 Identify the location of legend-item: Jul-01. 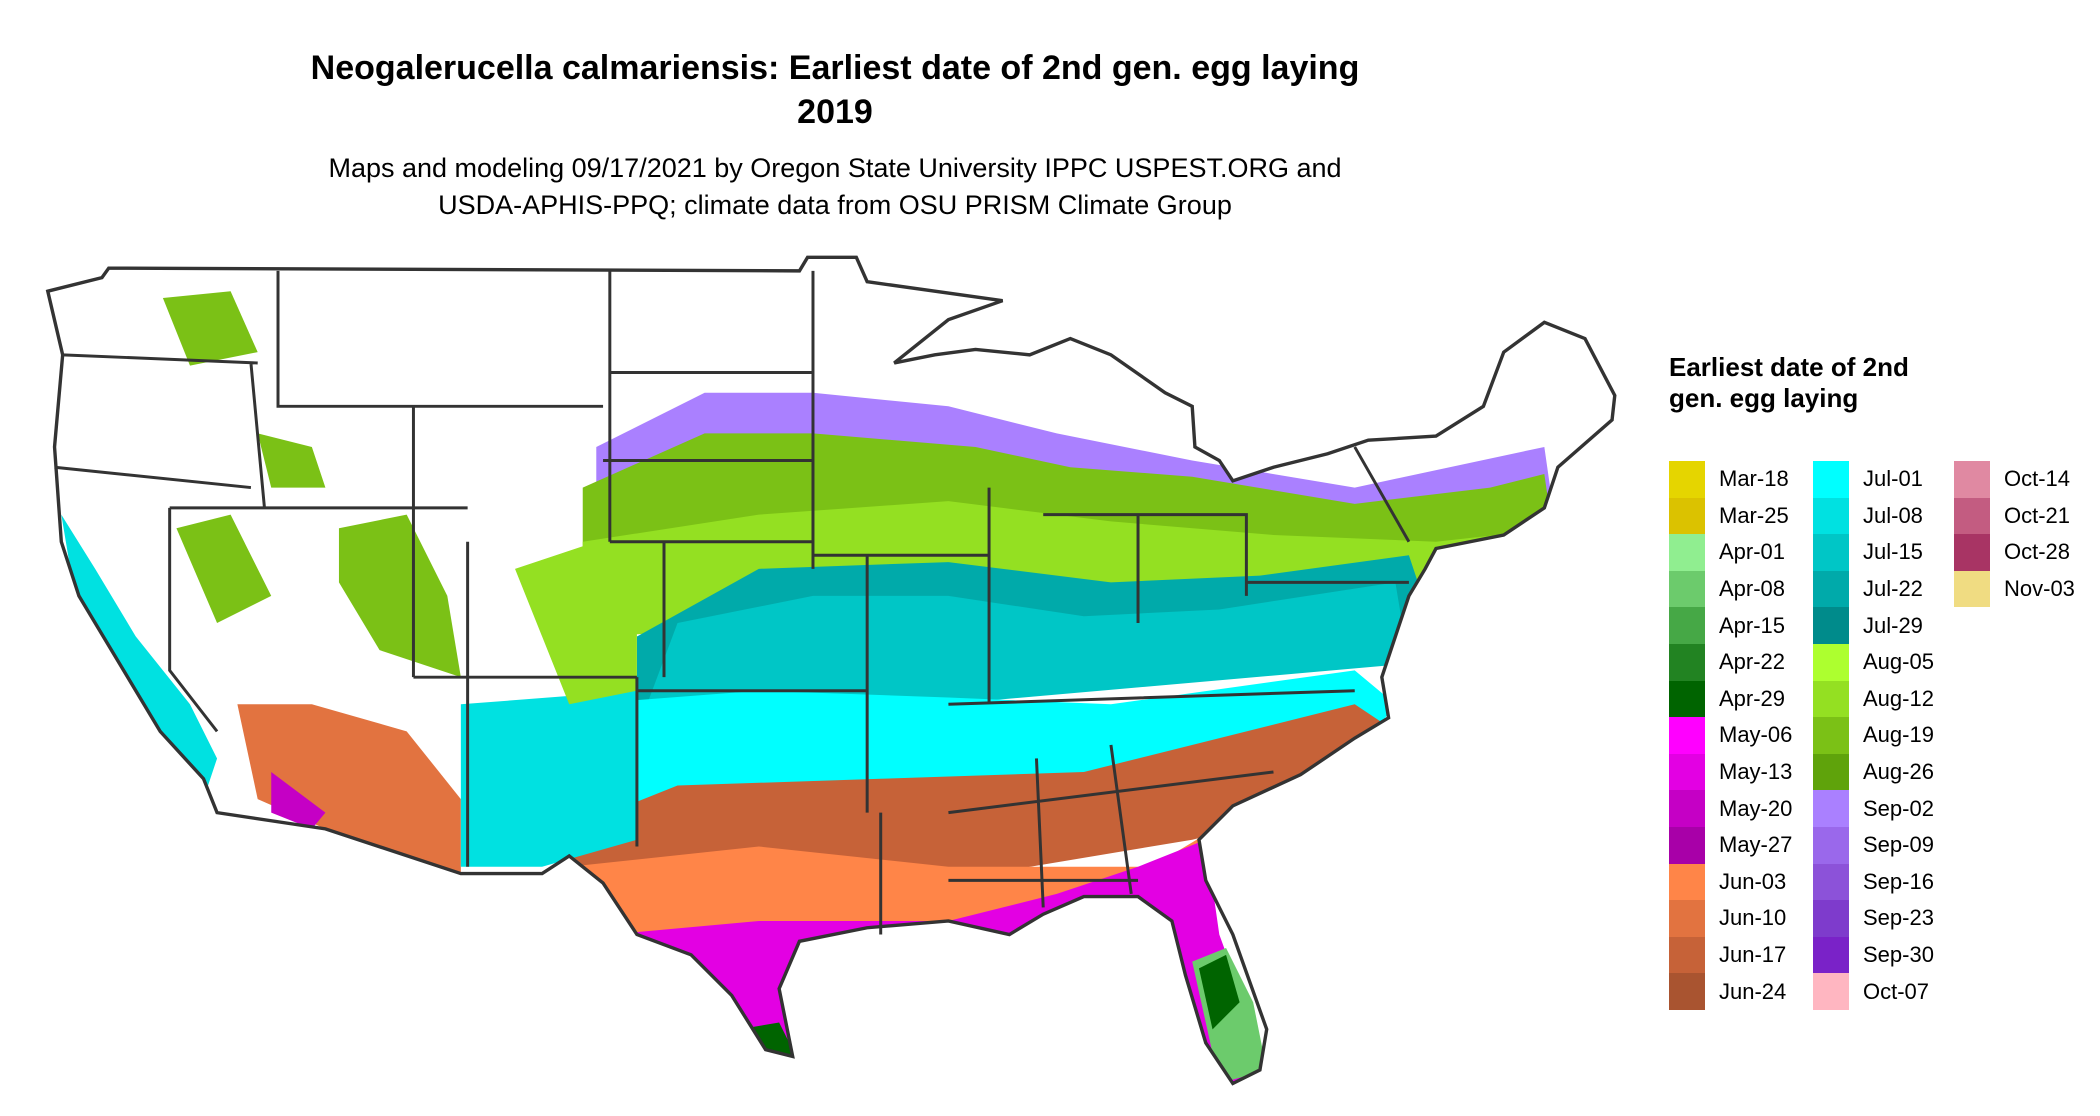
(1873, 479).